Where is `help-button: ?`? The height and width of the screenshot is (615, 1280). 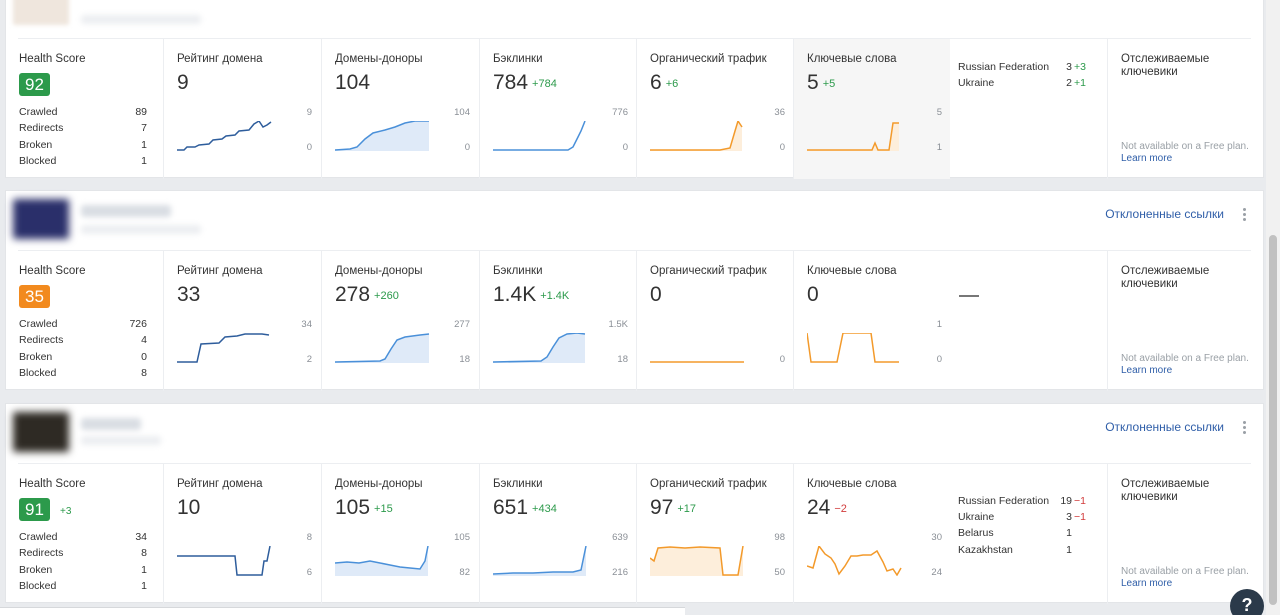 help-button: ? is located at coordinates (1247, 602).